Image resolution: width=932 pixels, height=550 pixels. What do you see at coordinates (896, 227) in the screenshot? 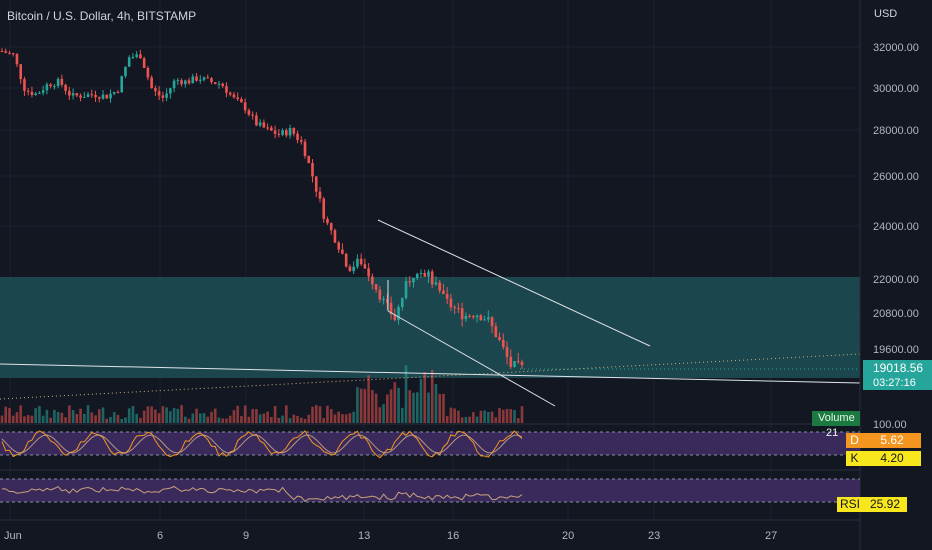
I see `y-tick-label: 24000.00` at bounding box center [896, 227].